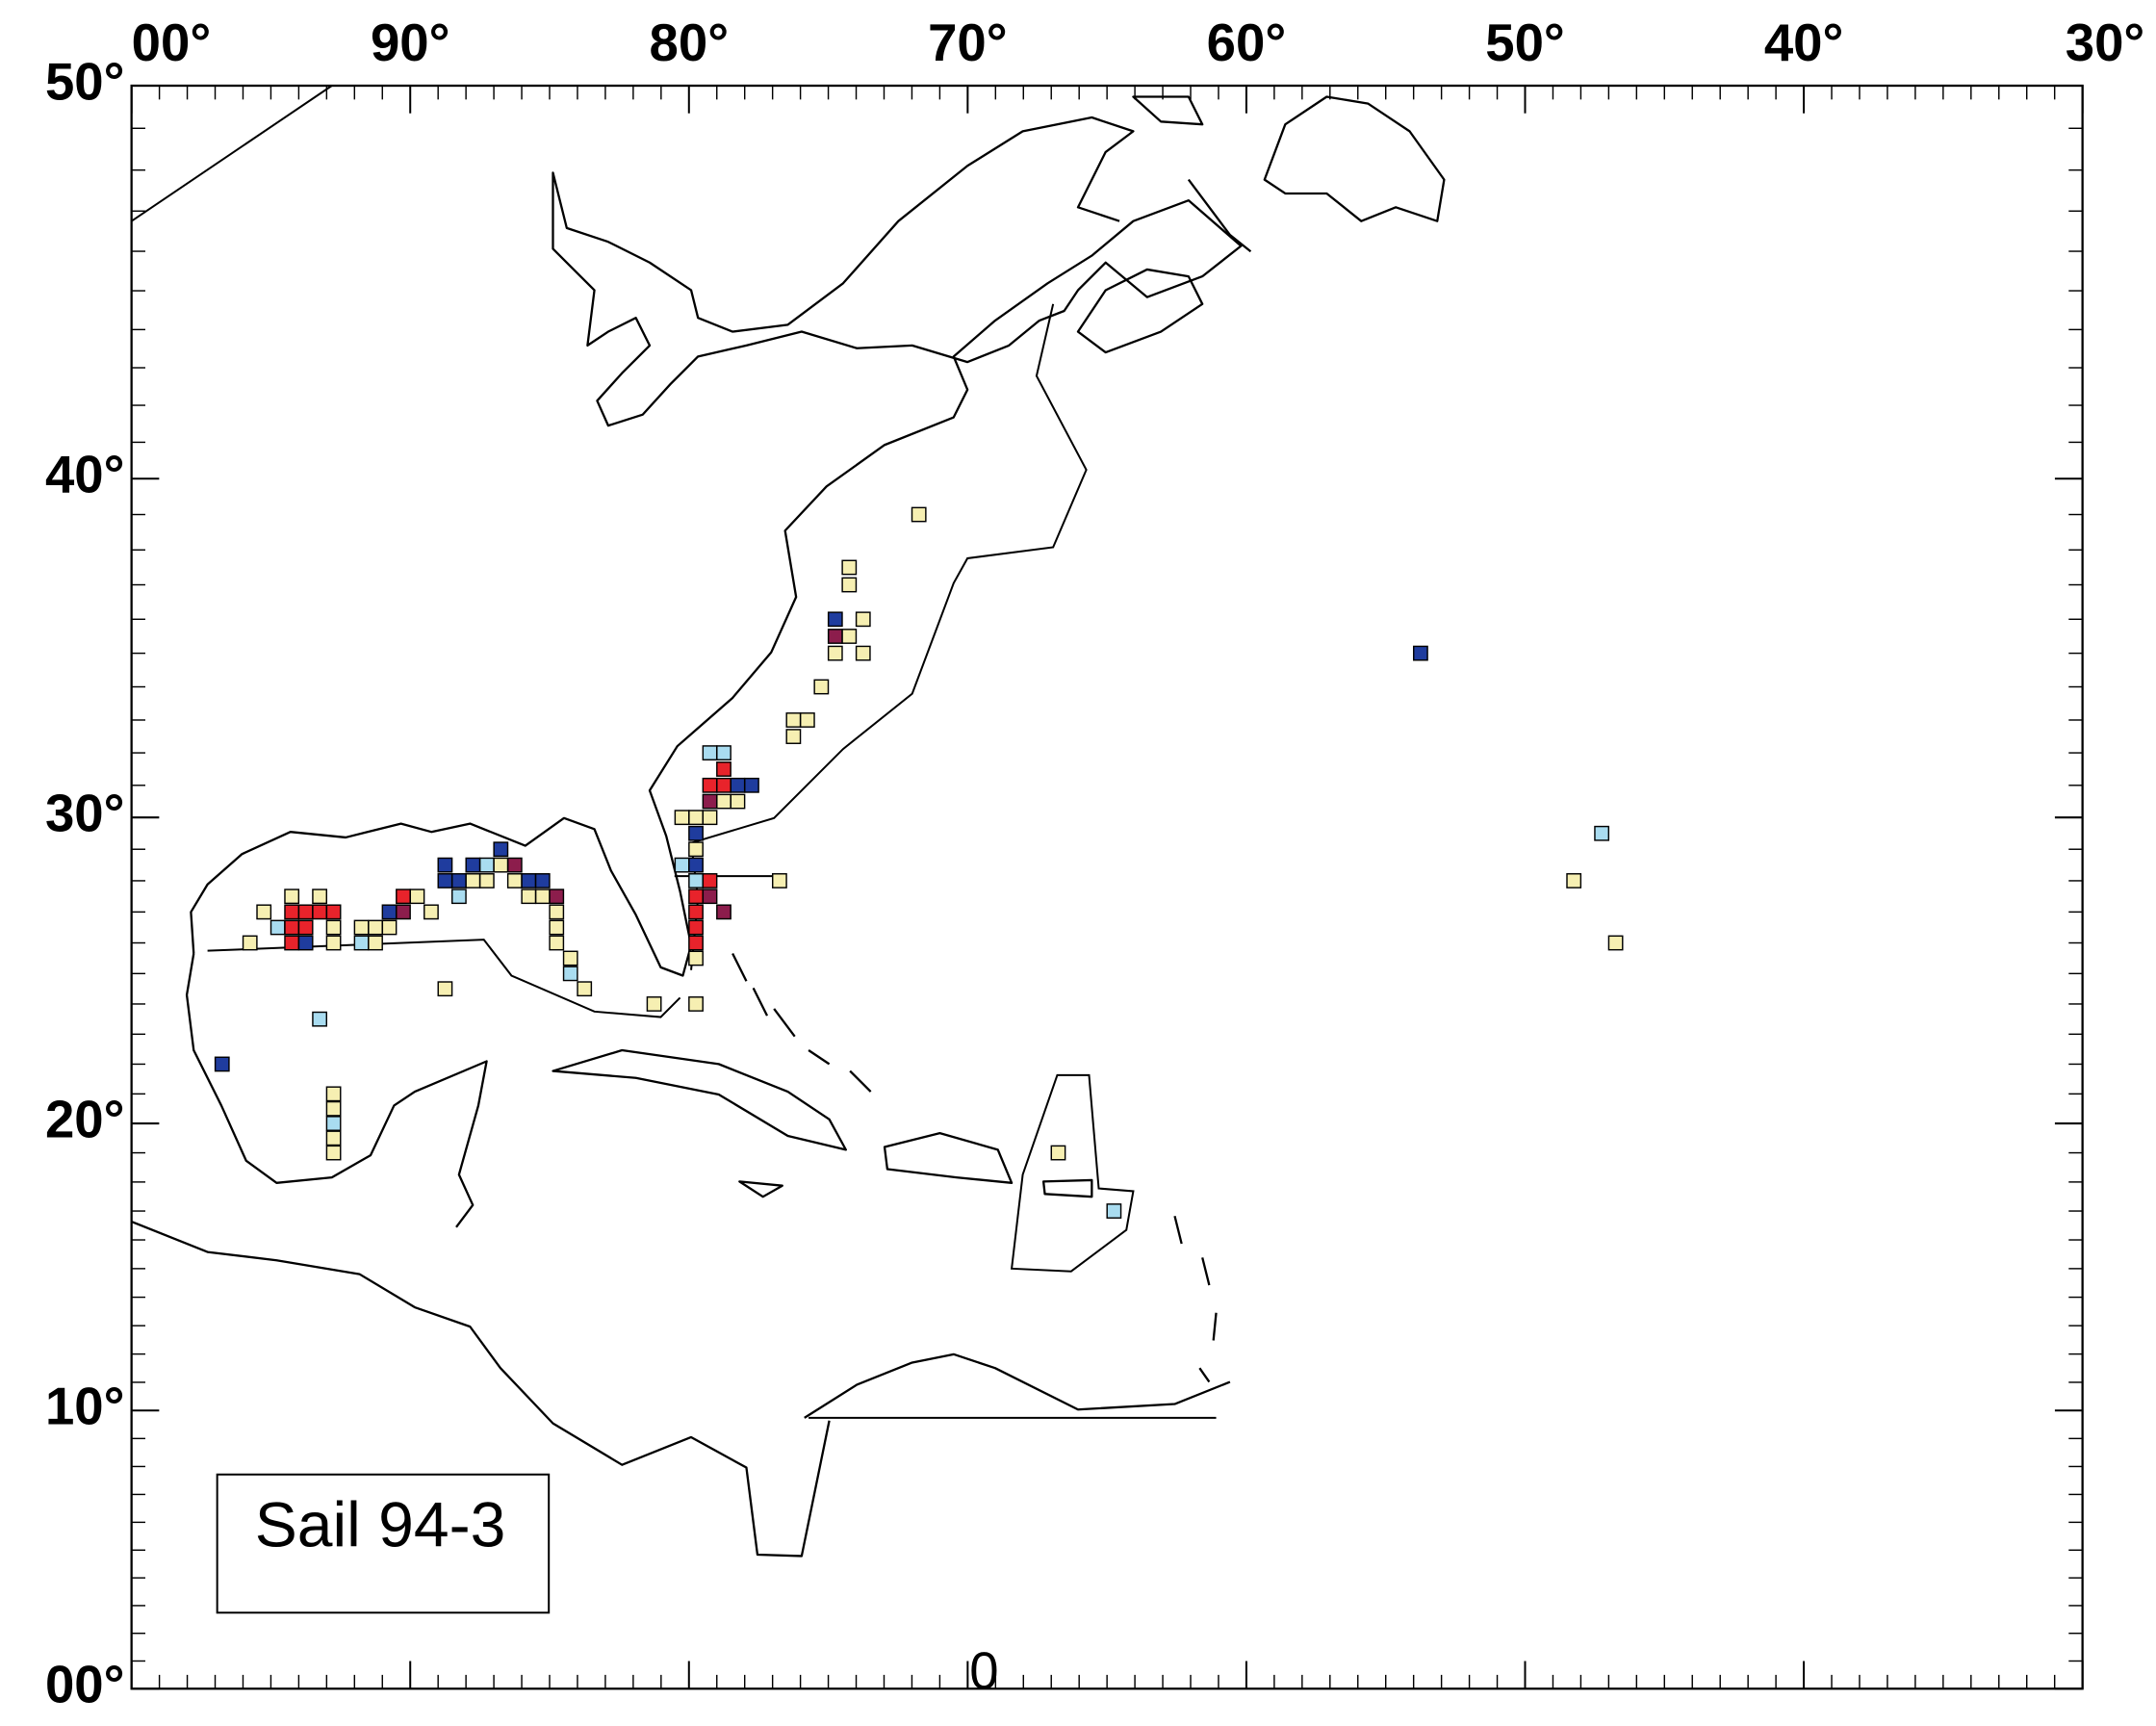  What do you see at coordinates (1525, 42) in the screenshot?
I see `x-tick-label: 50°` at bounding box center [1525, 42].